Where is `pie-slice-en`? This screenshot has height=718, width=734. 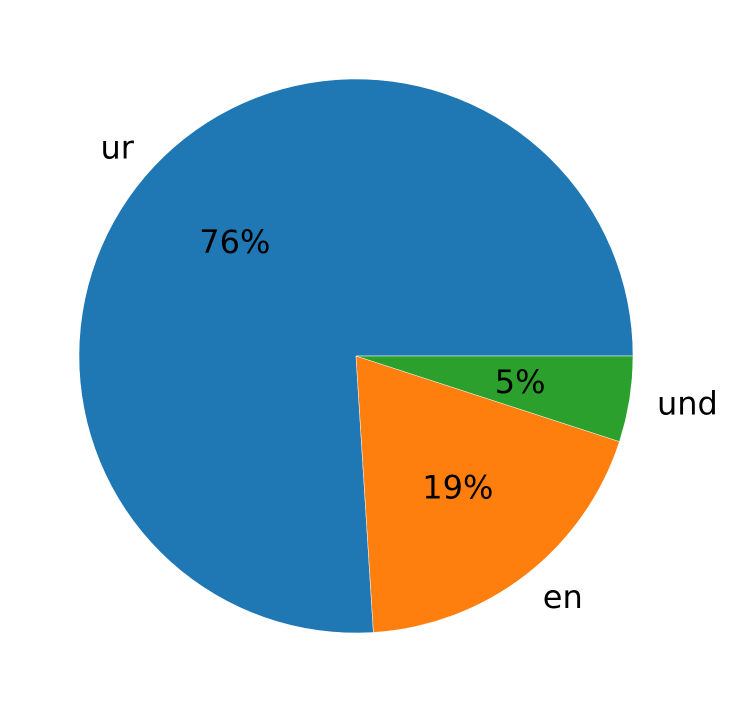
pie-slice-en is located at coordinates (487, 494).